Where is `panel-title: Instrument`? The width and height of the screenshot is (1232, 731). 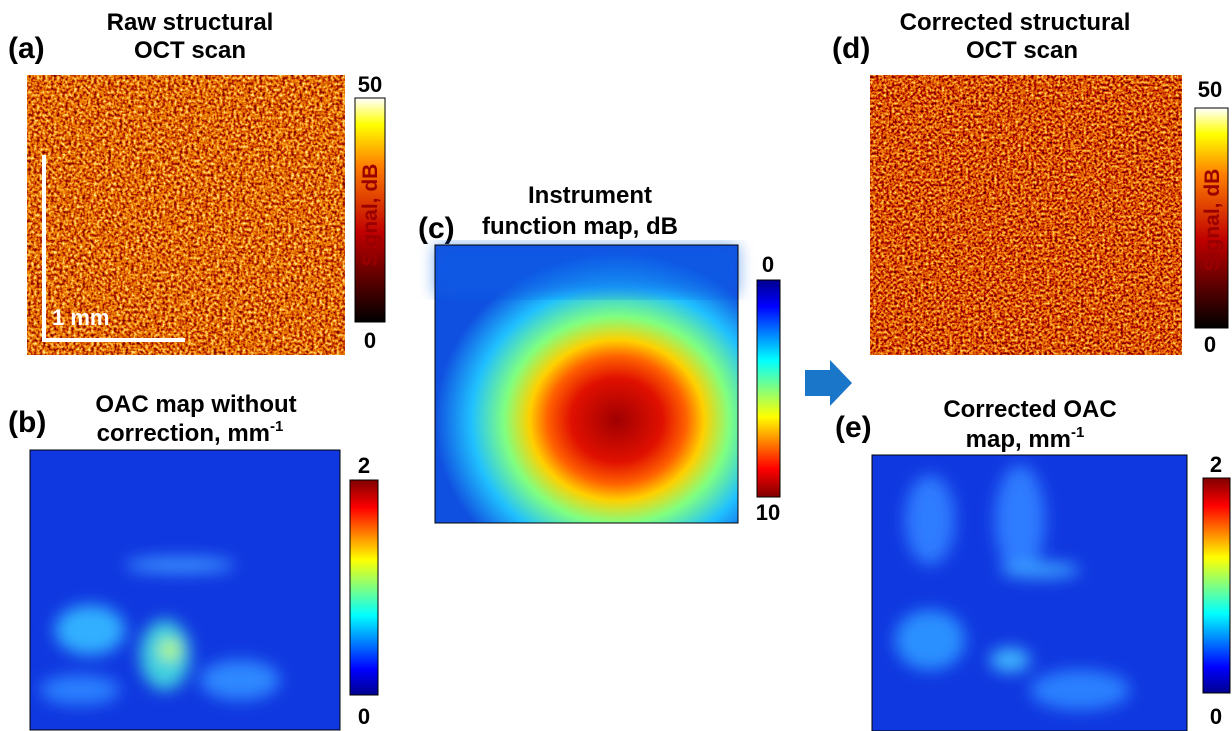
panel-title: Instrument is located at coordinates (590, 195).